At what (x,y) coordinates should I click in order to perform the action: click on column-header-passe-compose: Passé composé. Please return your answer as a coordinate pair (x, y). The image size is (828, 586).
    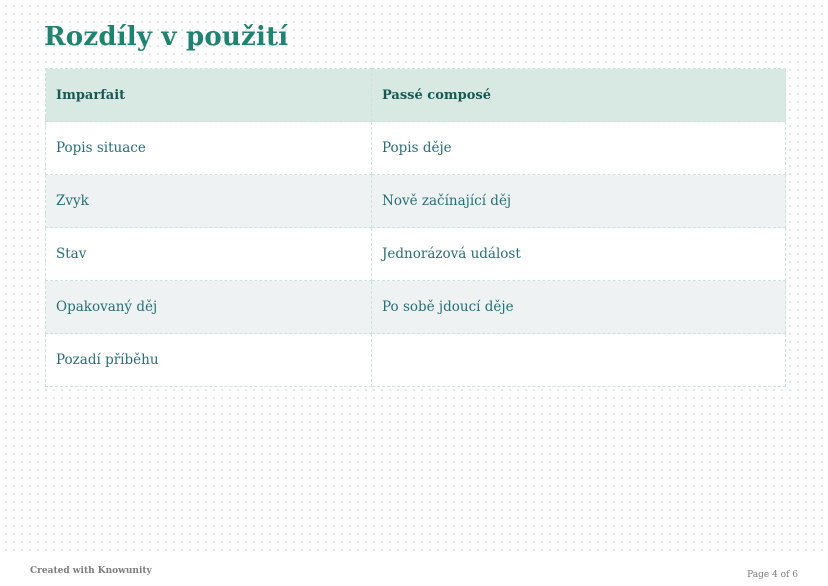
    Looking at the image, I should click on (578, 95).